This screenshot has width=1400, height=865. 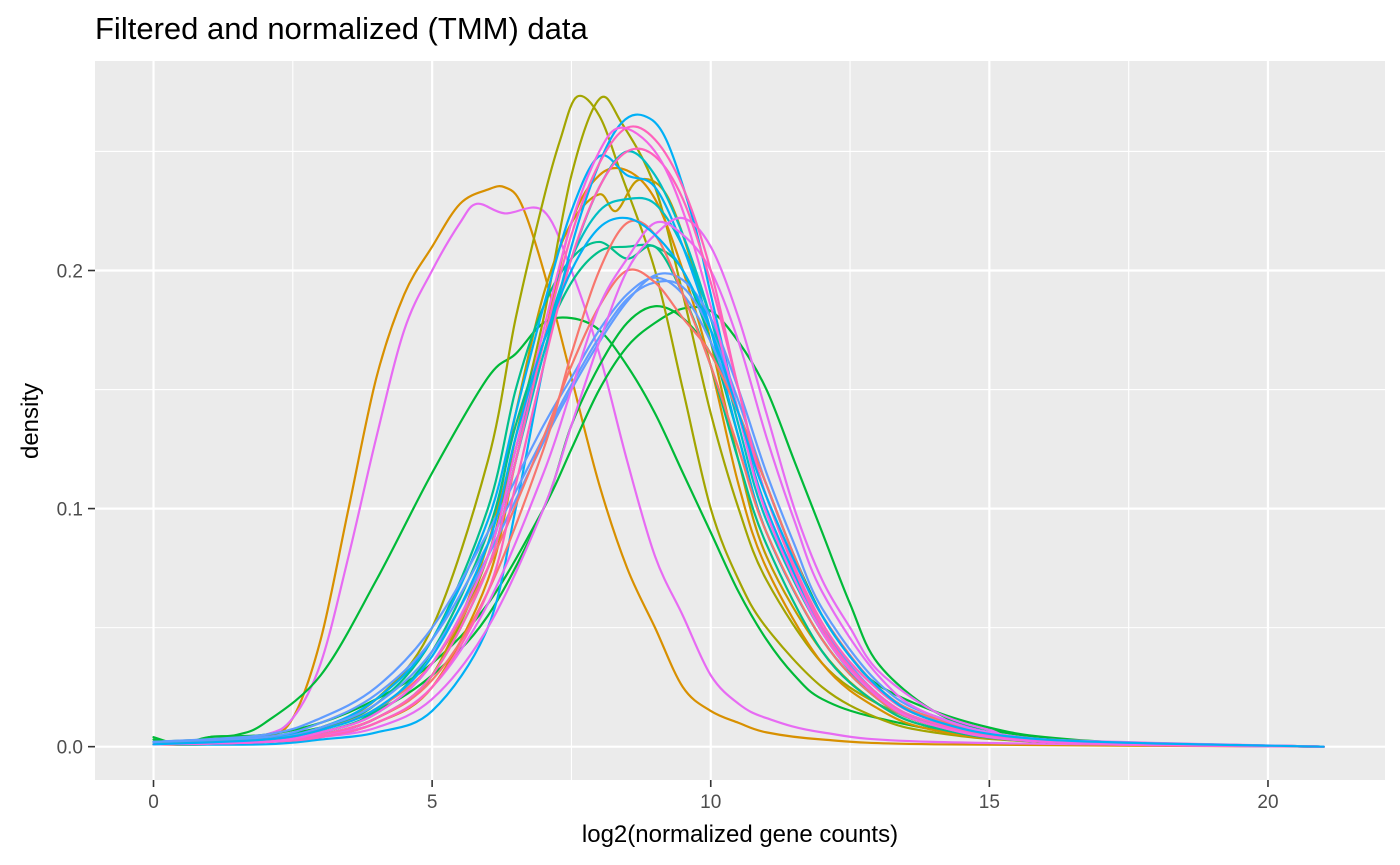 What do you see at coordinates (341, 28) in the screenshot?
I see `chart-title: Filtered and normalized (TMM) data` at bounding box center [341, 28].